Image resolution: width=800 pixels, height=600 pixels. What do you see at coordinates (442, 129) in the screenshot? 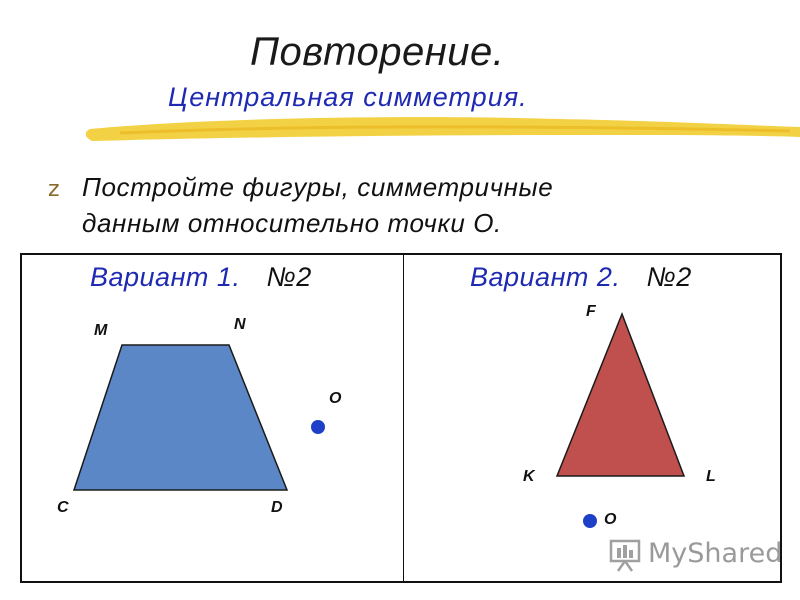
I see `yellow-brush-stroke` at bounding box center [442, 129].